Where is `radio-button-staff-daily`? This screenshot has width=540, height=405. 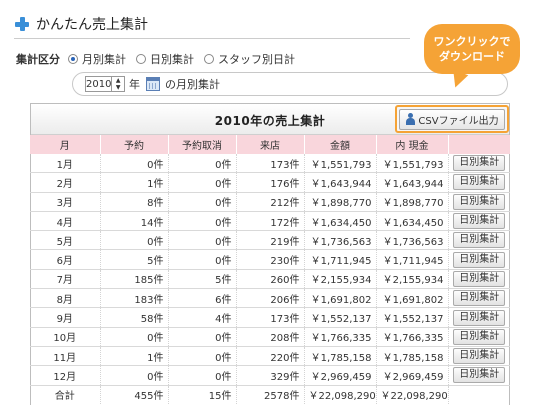 radio-button-staff-daily is located at coordinates (209, 59).